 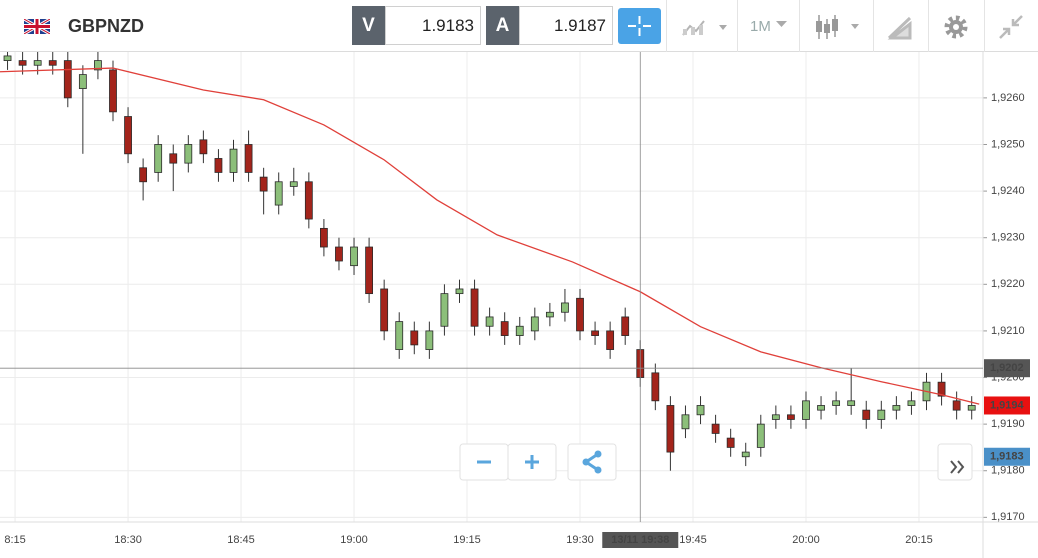 I want to click on share-button-bg, so click(x=592, y=462).